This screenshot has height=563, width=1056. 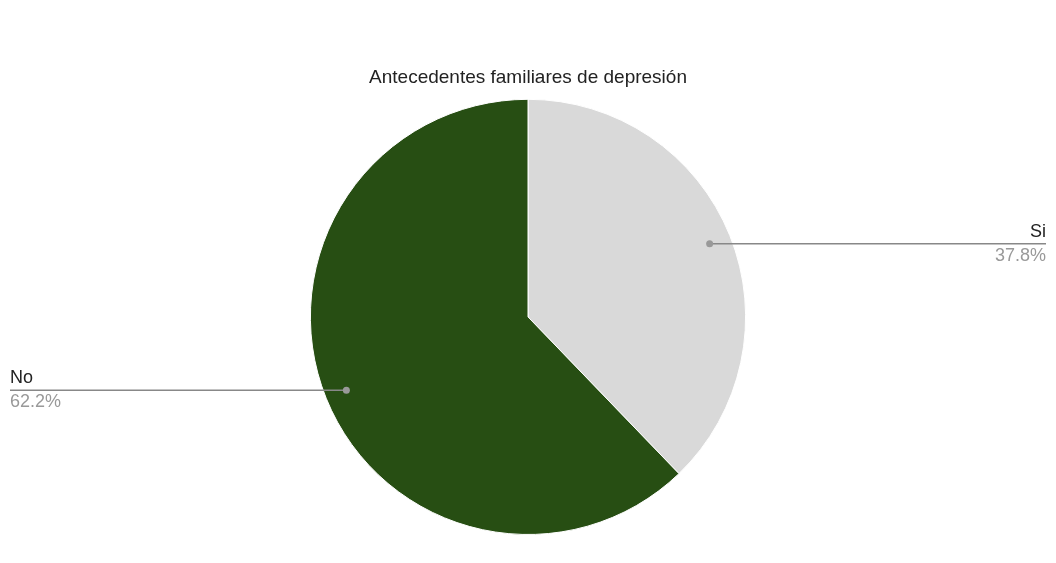 I want to click on slice-label: No, so click(x=22, y=377).